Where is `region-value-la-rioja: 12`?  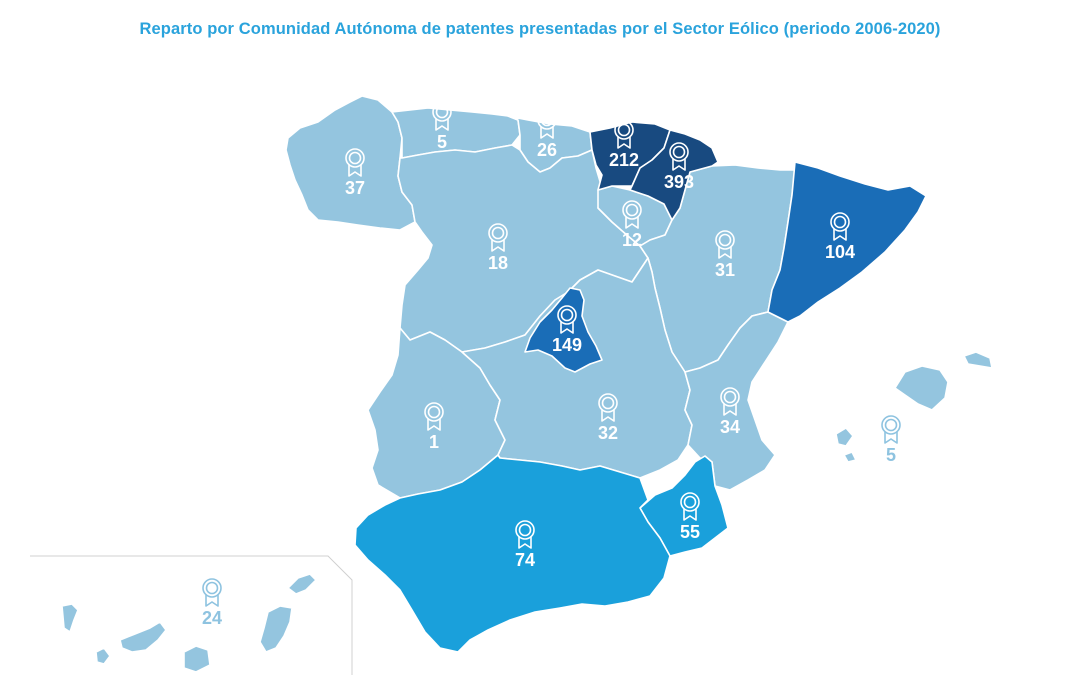 region-value-la-rioja: 12 is located at coordinates (632, 240).